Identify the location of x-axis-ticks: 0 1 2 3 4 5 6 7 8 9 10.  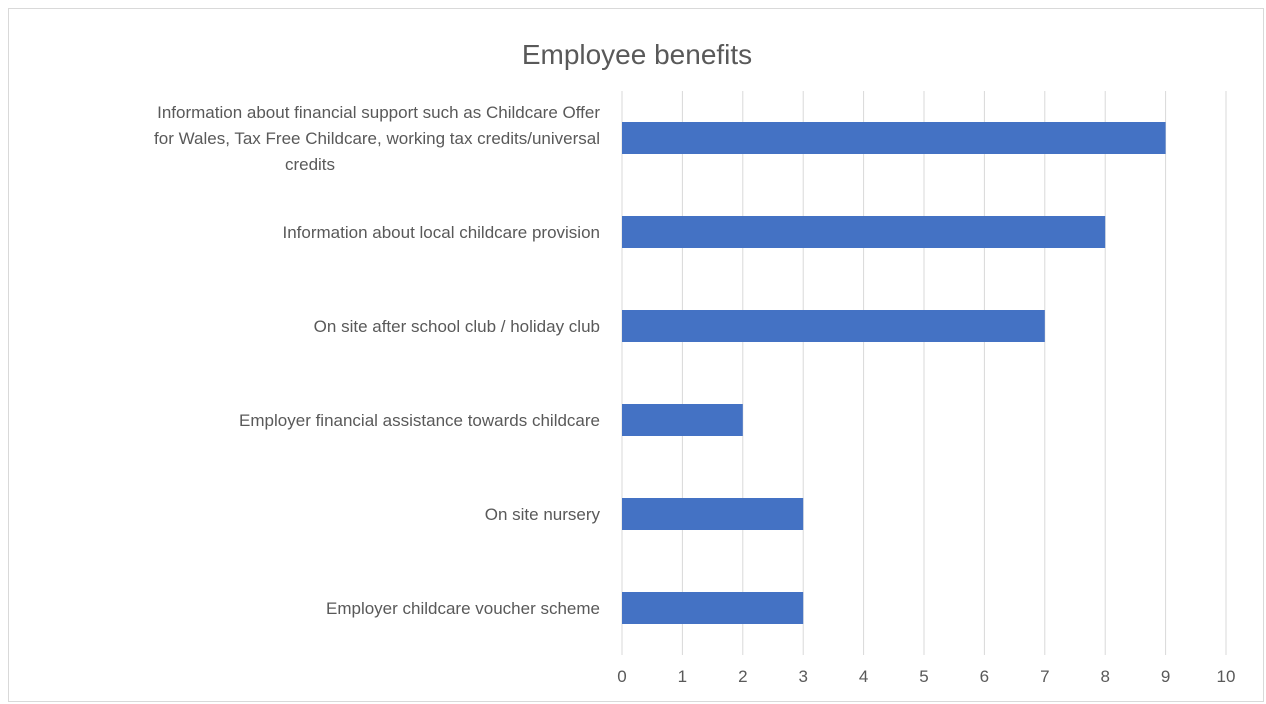
(926, 676).